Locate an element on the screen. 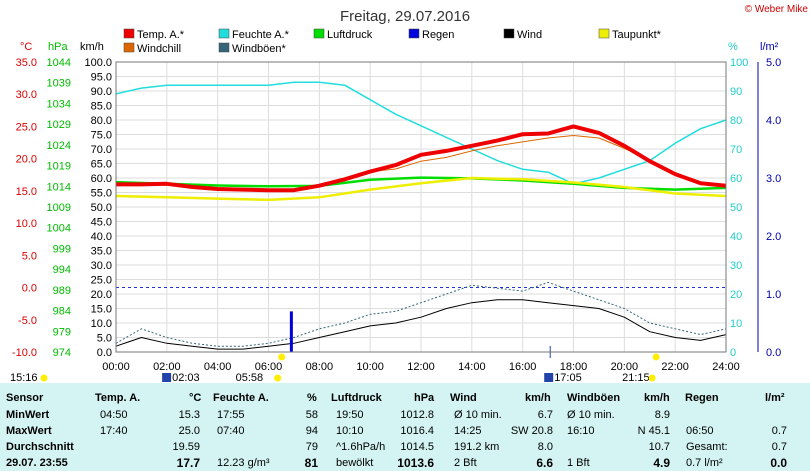 The width and height of the screenshot is (810, 471). time-tick-label: 24:00 is located at coordinates (726, 367).